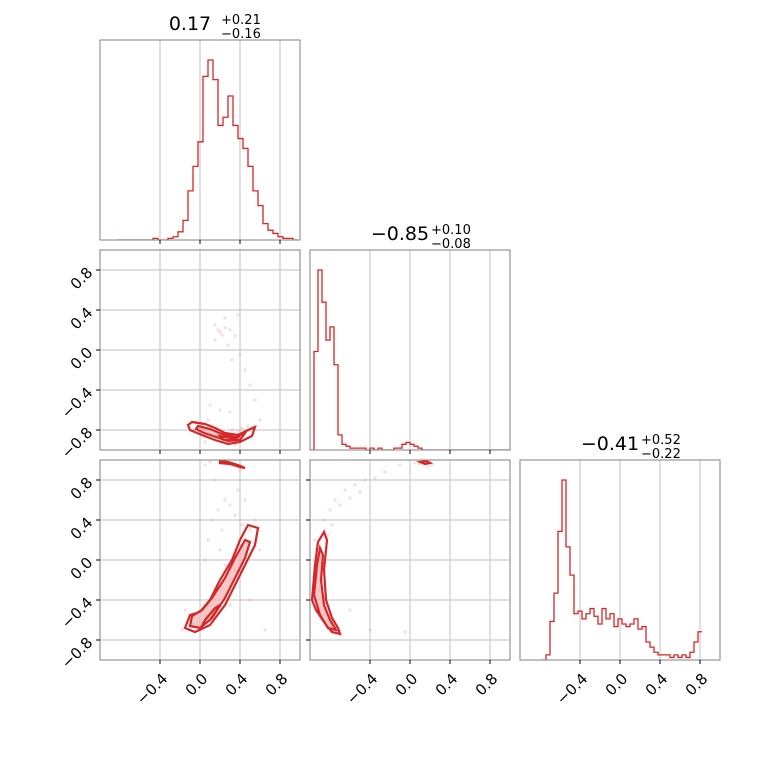 This screenshot has width=760, height=760. I want to click on param-title-plus-0: +0.21, so click(241, 20).